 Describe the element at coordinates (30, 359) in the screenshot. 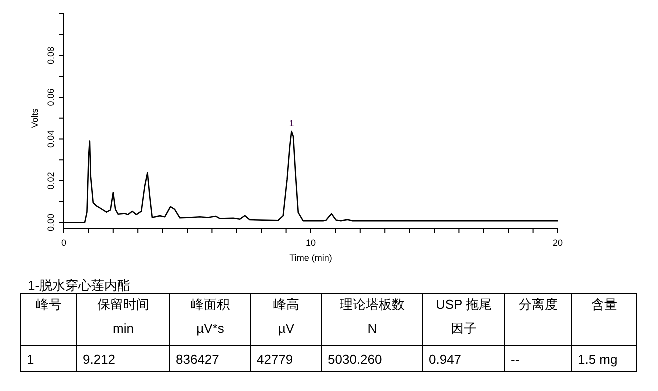

I see `text: 1` at that location.